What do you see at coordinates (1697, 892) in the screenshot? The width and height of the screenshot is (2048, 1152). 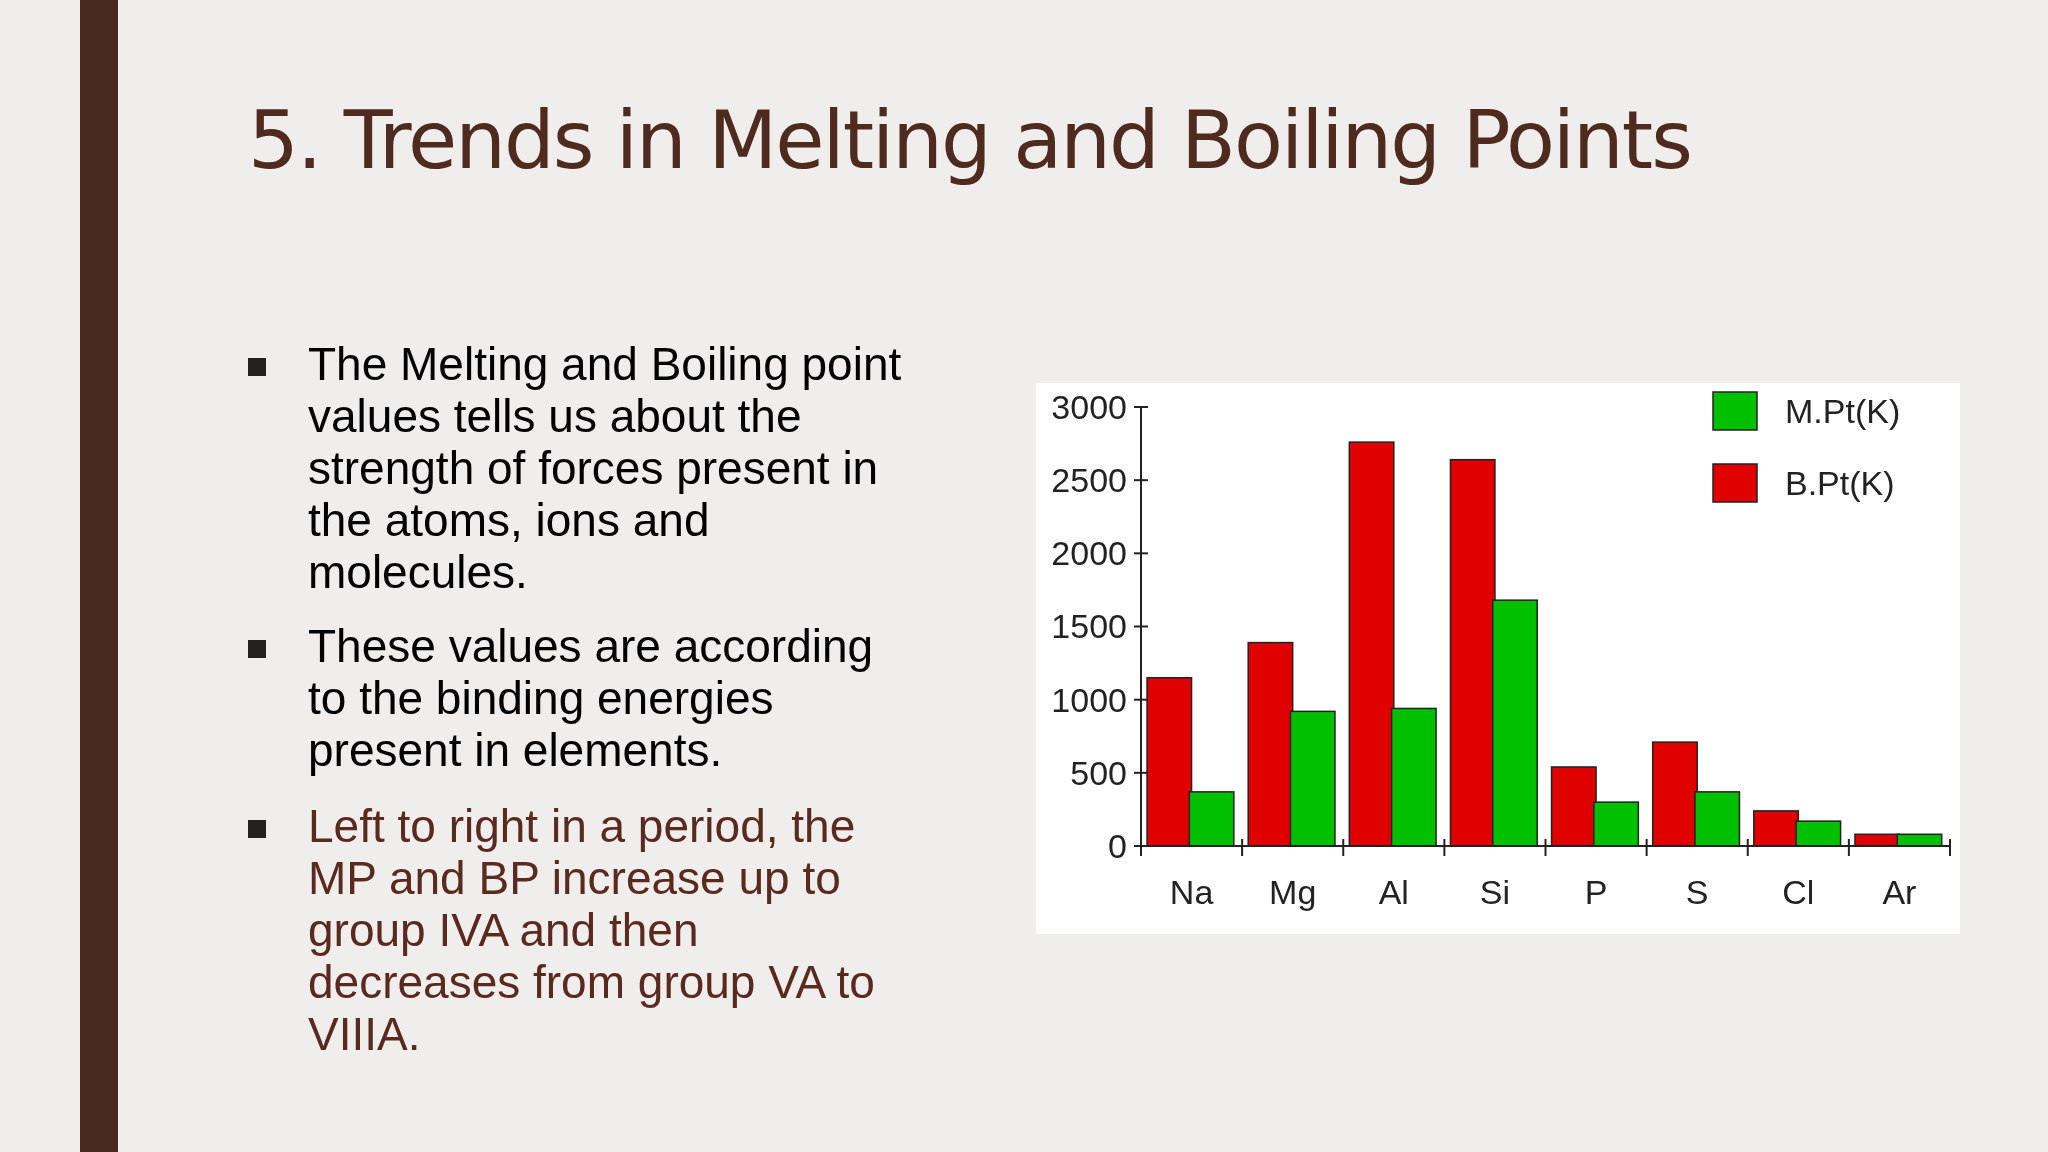 I see `x-tick-label: S` at bounding box center [1697, 892].